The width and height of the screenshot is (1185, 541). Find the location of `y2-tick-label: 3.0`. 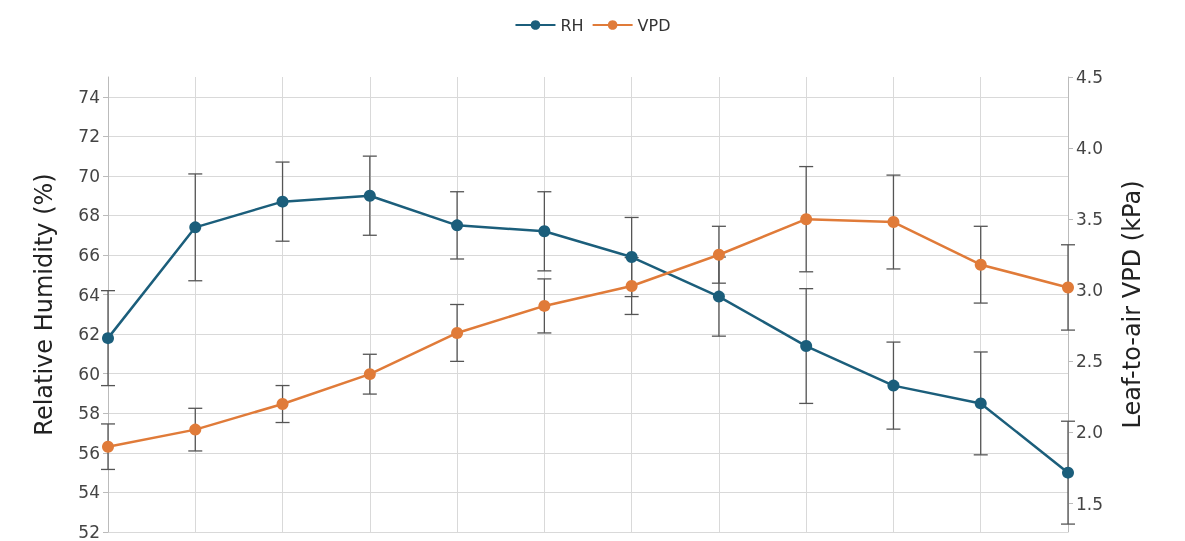

y2-tick-label: 3.0 is located at coordinates (1090, 290).